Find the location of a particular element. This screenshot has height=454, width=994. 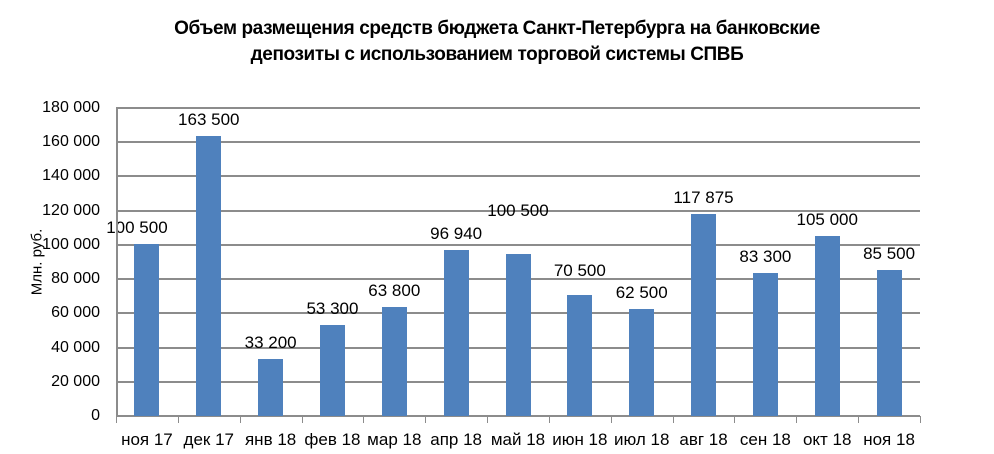

data-label: 105 000 is located at coordinates (827, 220).